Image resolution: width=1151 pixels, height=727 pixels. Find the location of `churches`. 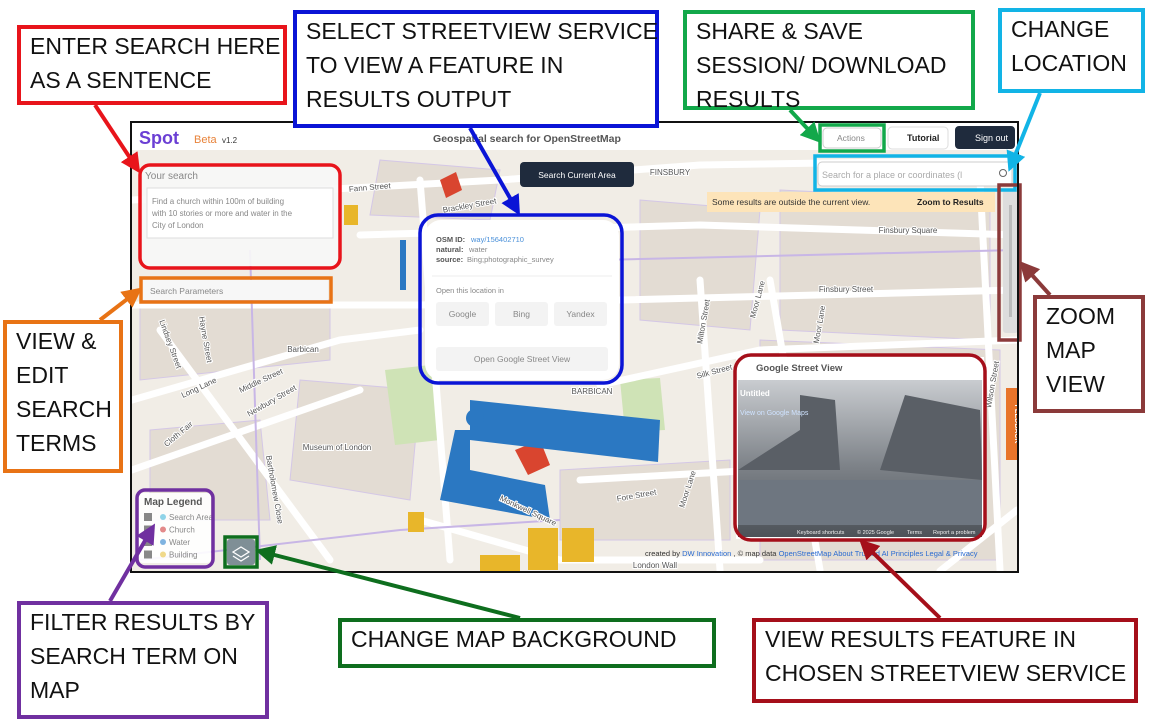

churches is located at coordinates (495, 323).